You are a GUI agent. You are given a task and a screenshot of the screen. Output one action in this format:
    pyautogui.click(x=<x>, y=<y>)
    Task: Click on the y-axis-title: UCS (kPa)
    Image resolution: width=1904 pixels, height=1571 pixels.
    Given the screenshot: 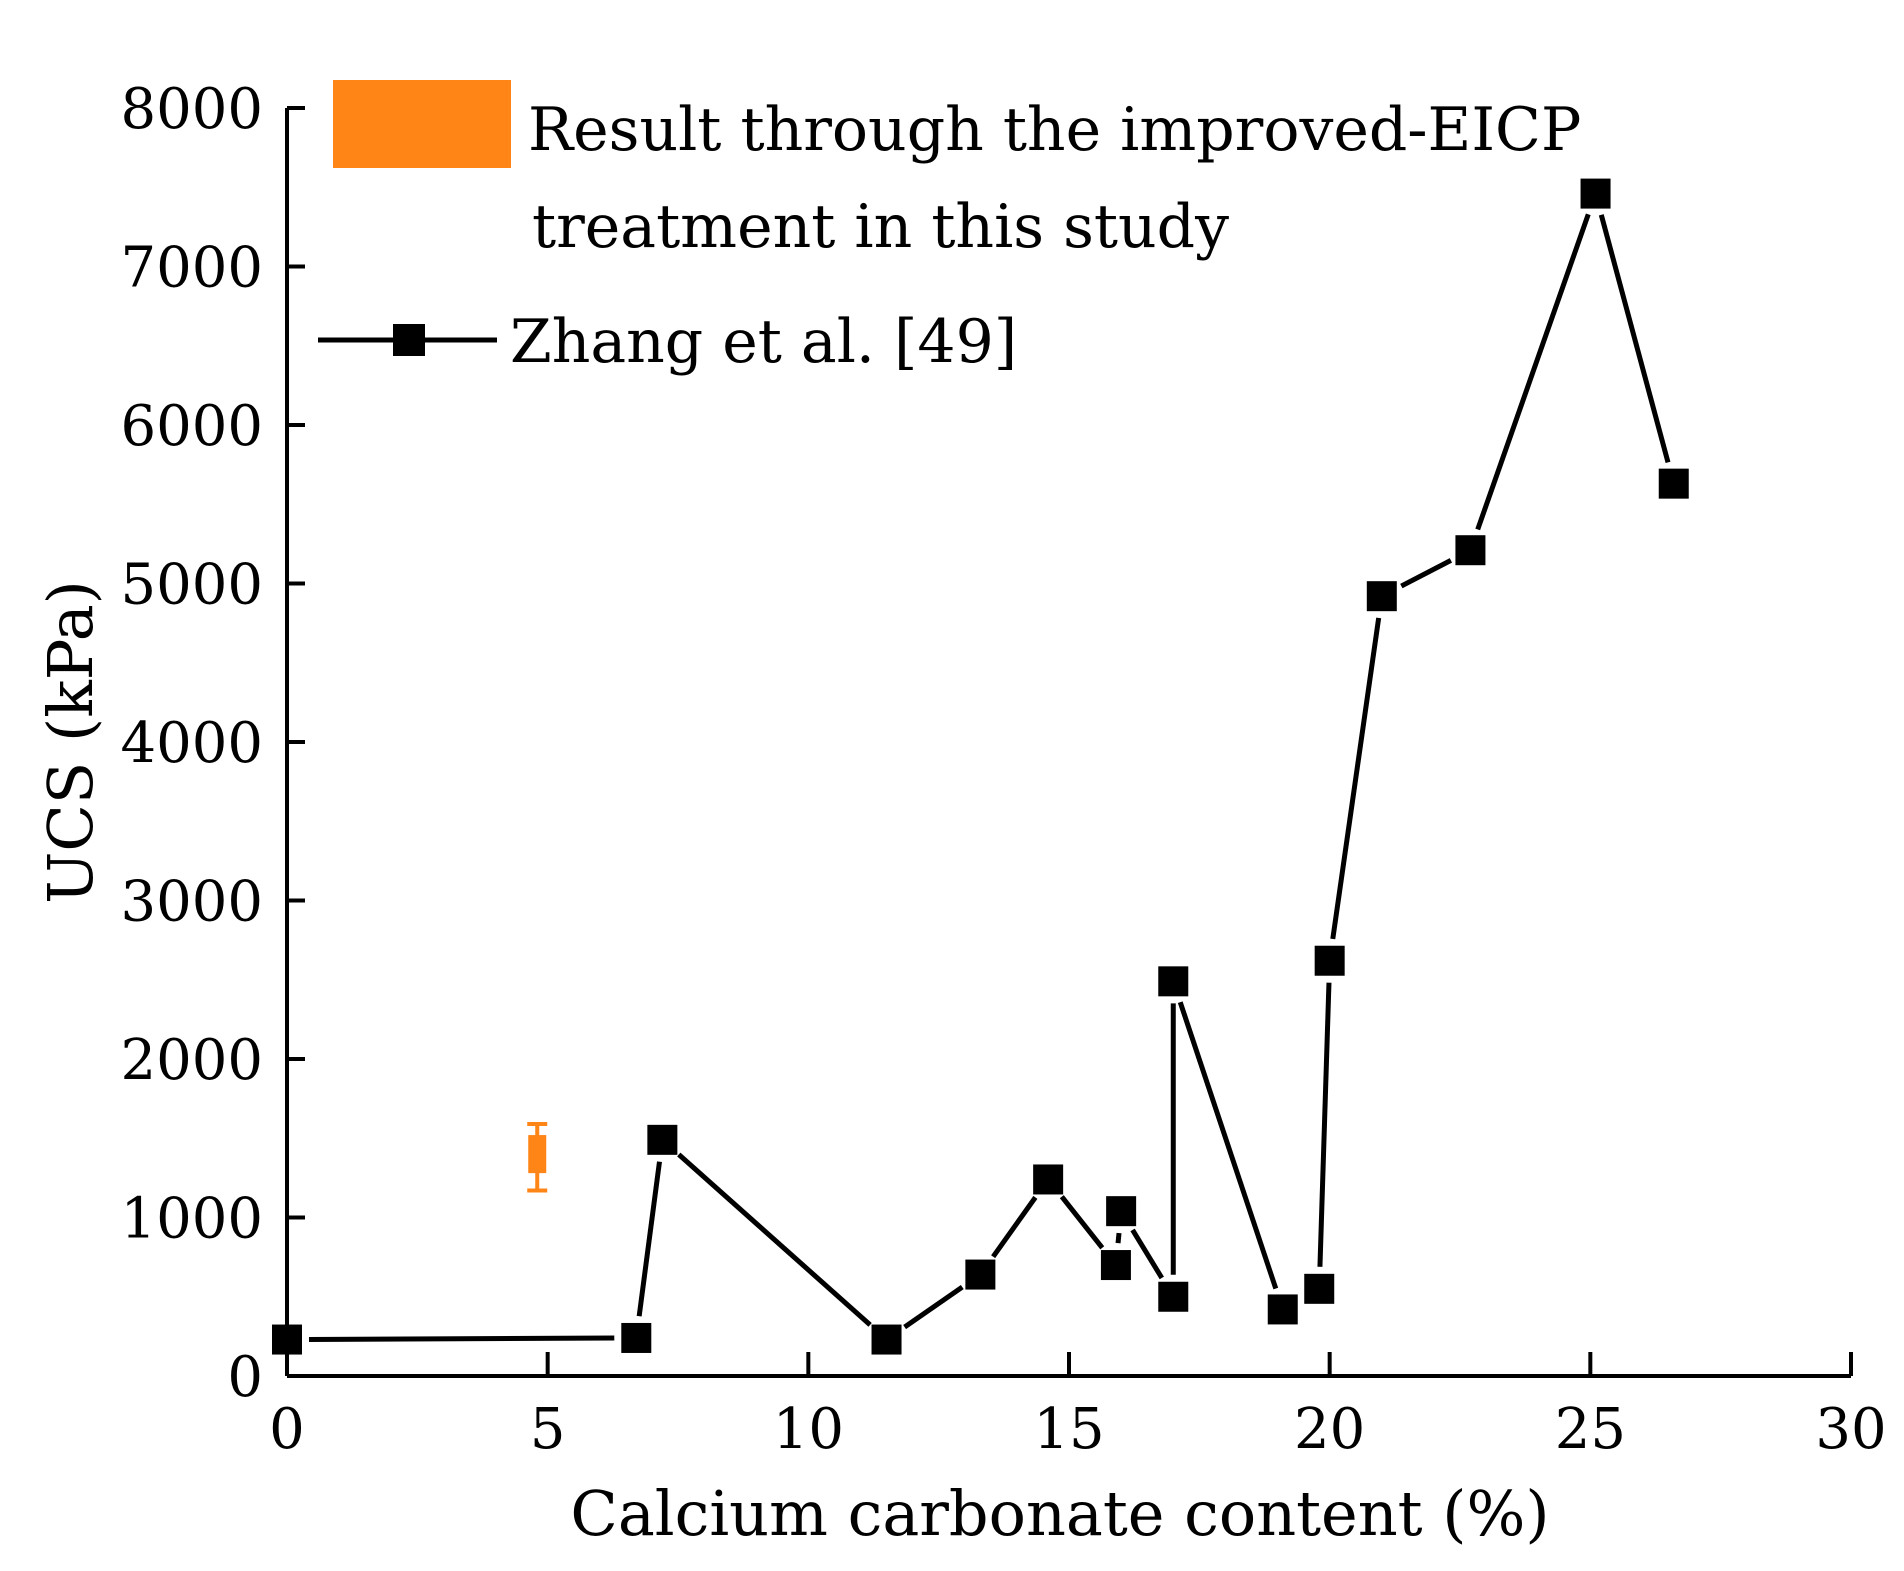 What is the action you would take?
    pyautogui.click(x=70, y=742)
    